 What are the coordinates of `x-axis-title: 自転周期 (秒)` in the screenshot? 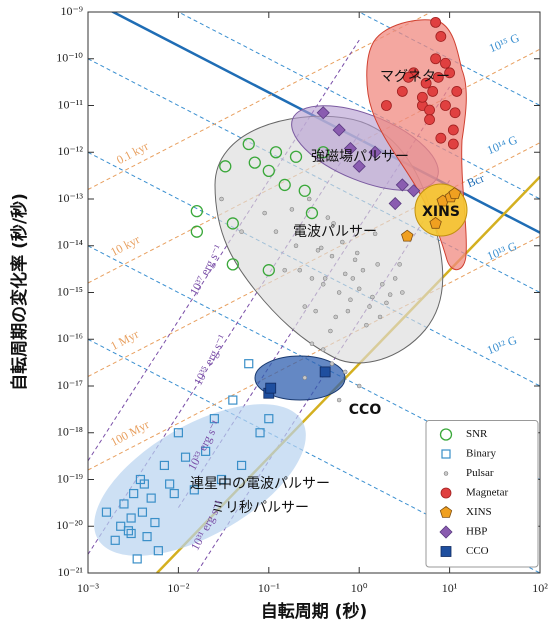 It's located at (314, 611).